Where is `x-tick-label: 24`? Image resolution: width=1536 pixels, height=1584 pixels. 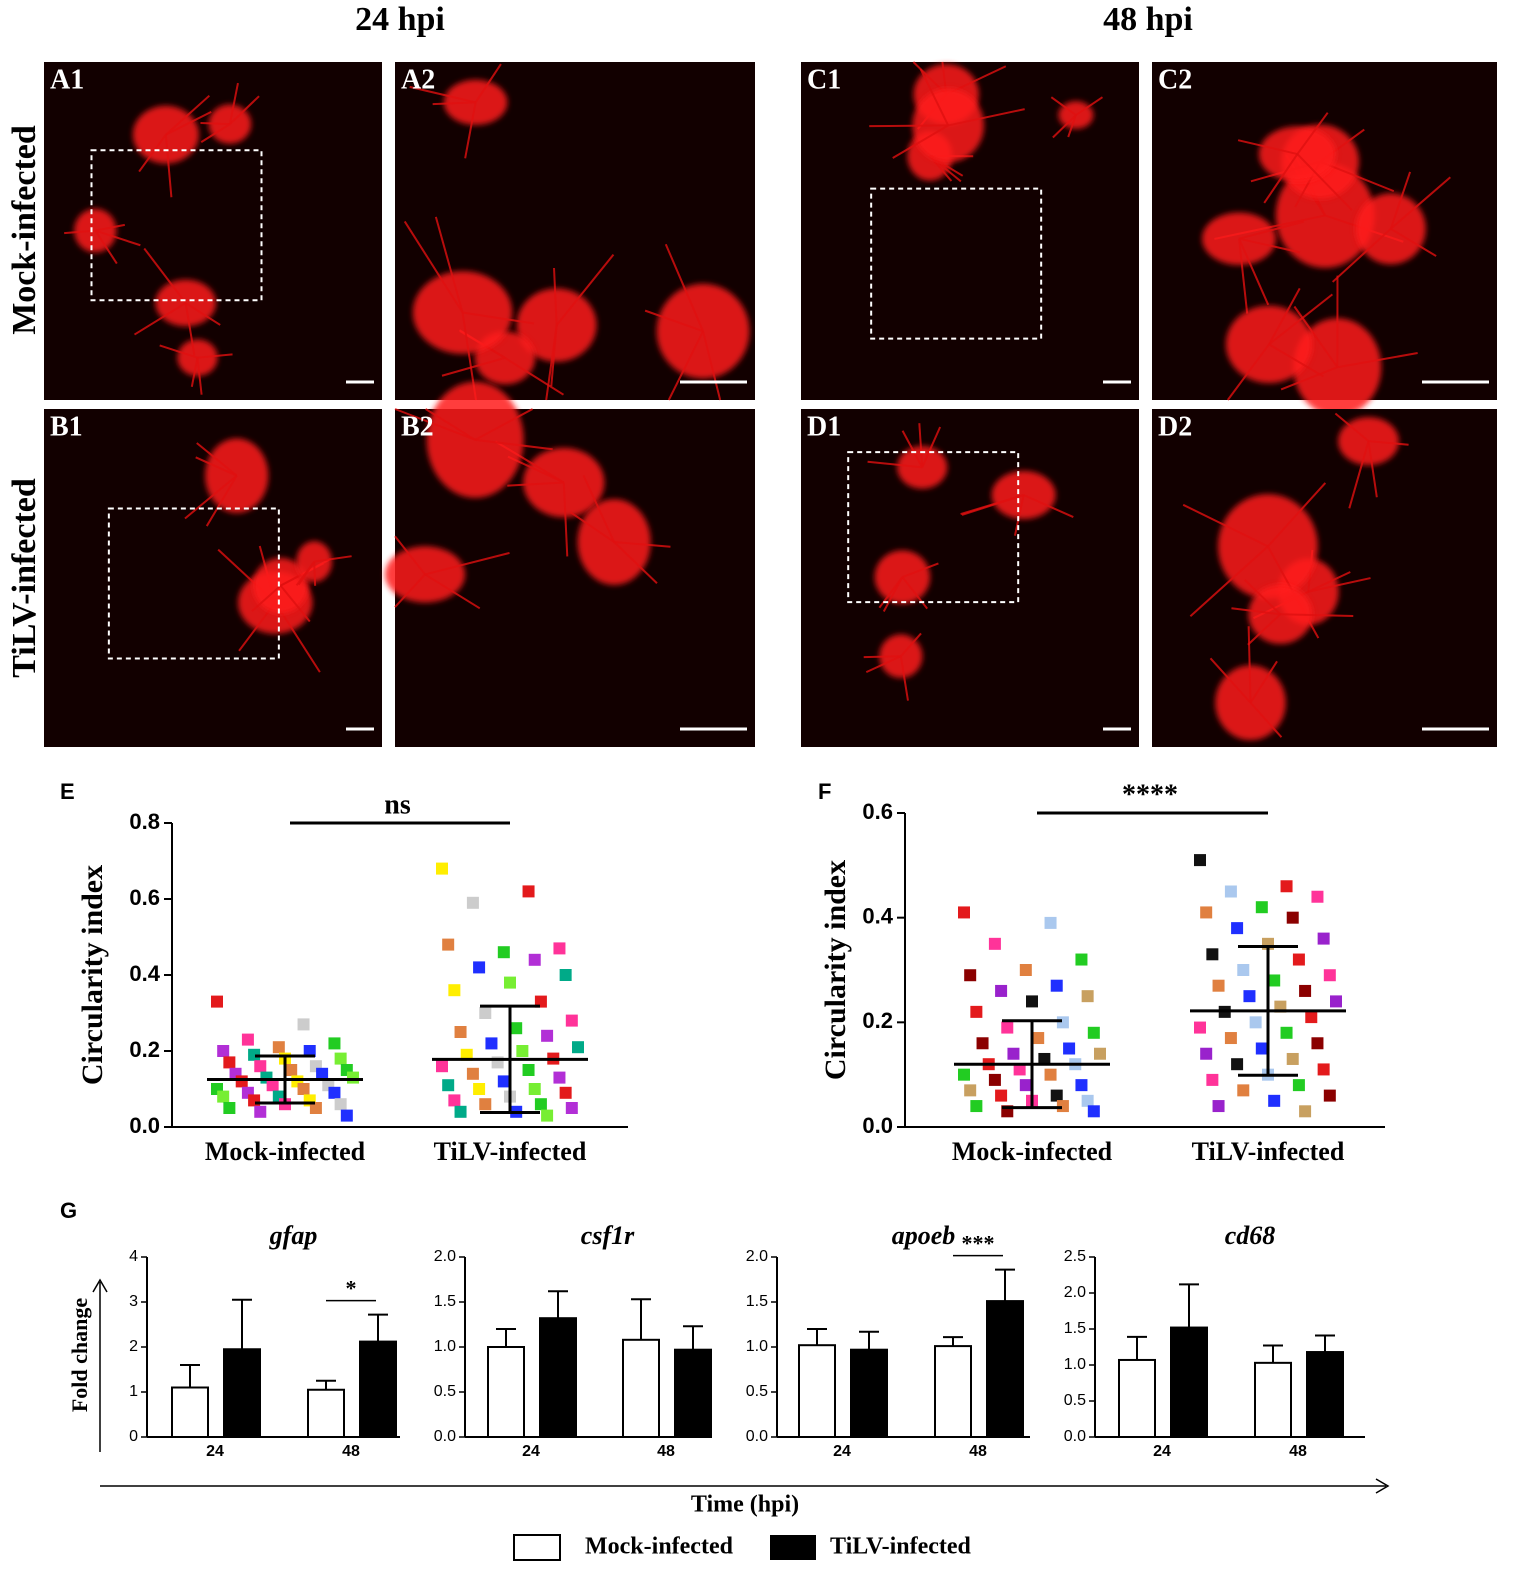 x-tick-label: 24 is located at coordinates (1162, 1451).